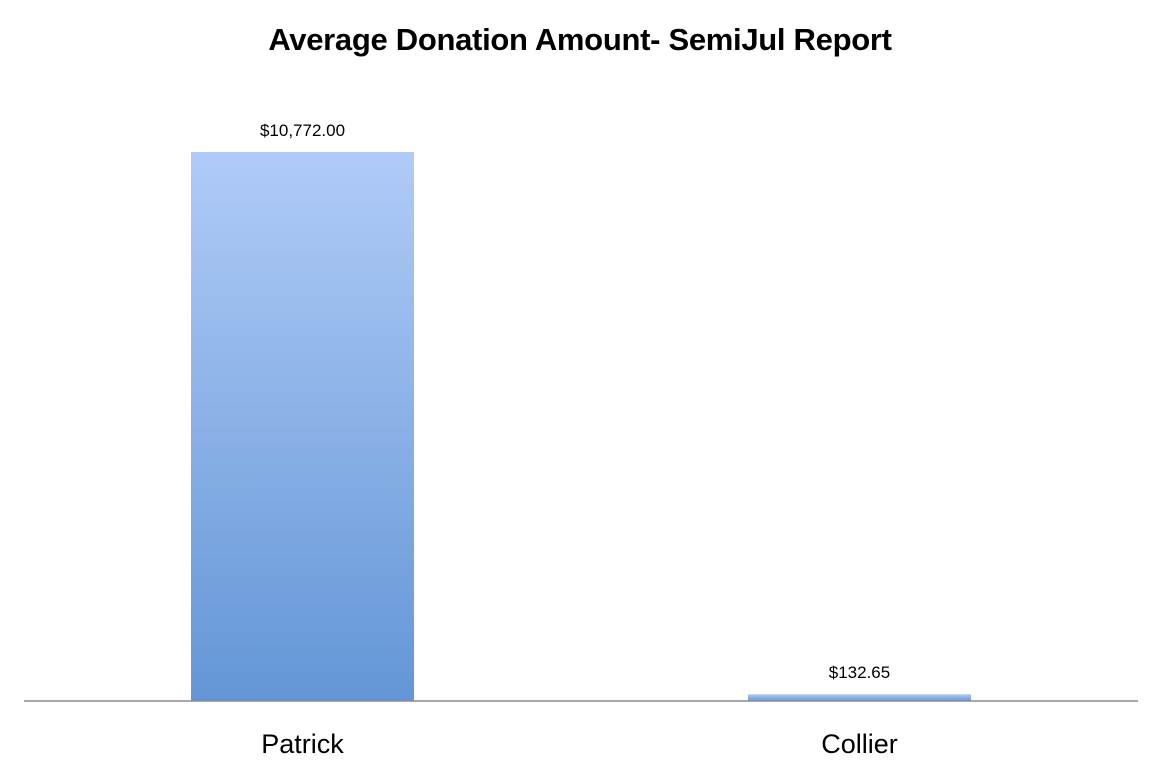  I want to click on data-label-collier: $132.65, so click(859, 672).